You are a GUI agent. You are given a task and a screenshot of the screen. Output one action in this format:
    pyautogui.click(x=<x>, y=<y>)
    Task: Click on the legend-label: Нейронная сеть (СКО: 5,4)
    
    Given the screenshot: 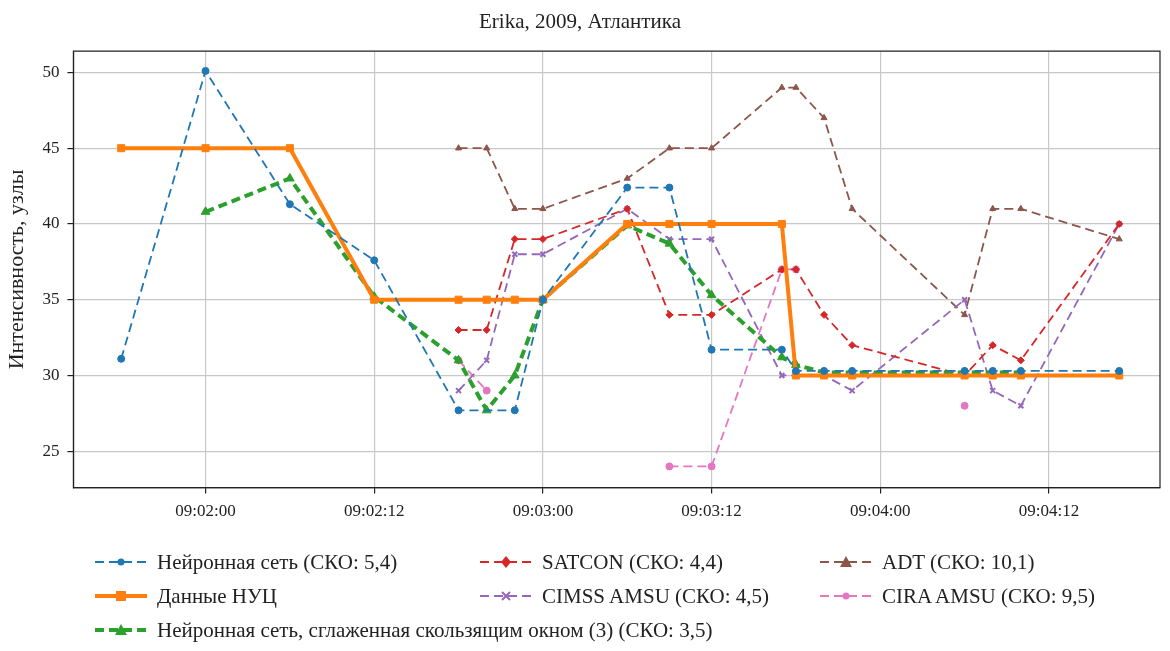 What is the action you would take?
    pyautogui.click(x=277, y=562)
    